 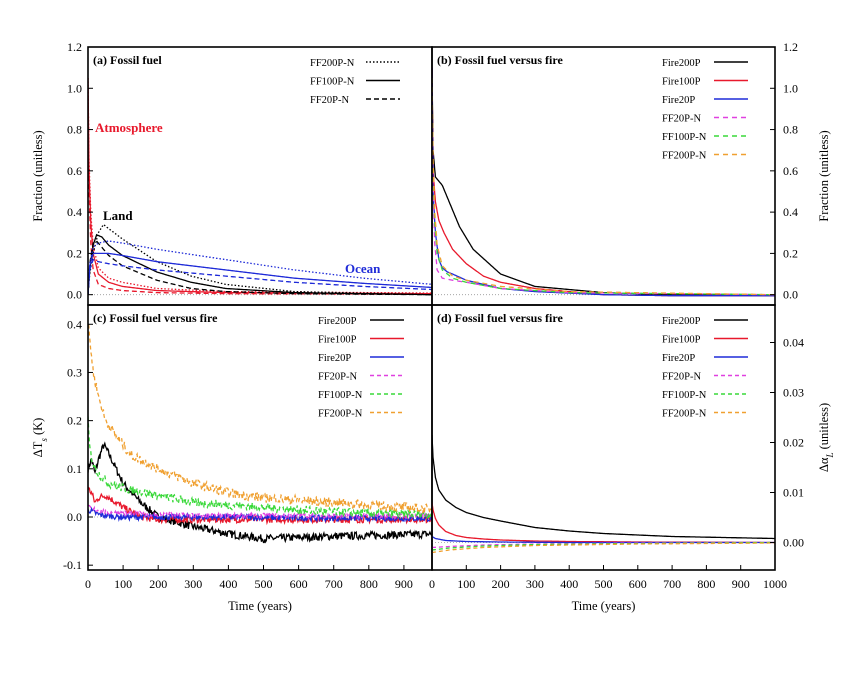 What do you see at coordinates (404, 584) in the screenshot?
I see `x-tick-label-c-9: 900` at bounding box center [404, 584].